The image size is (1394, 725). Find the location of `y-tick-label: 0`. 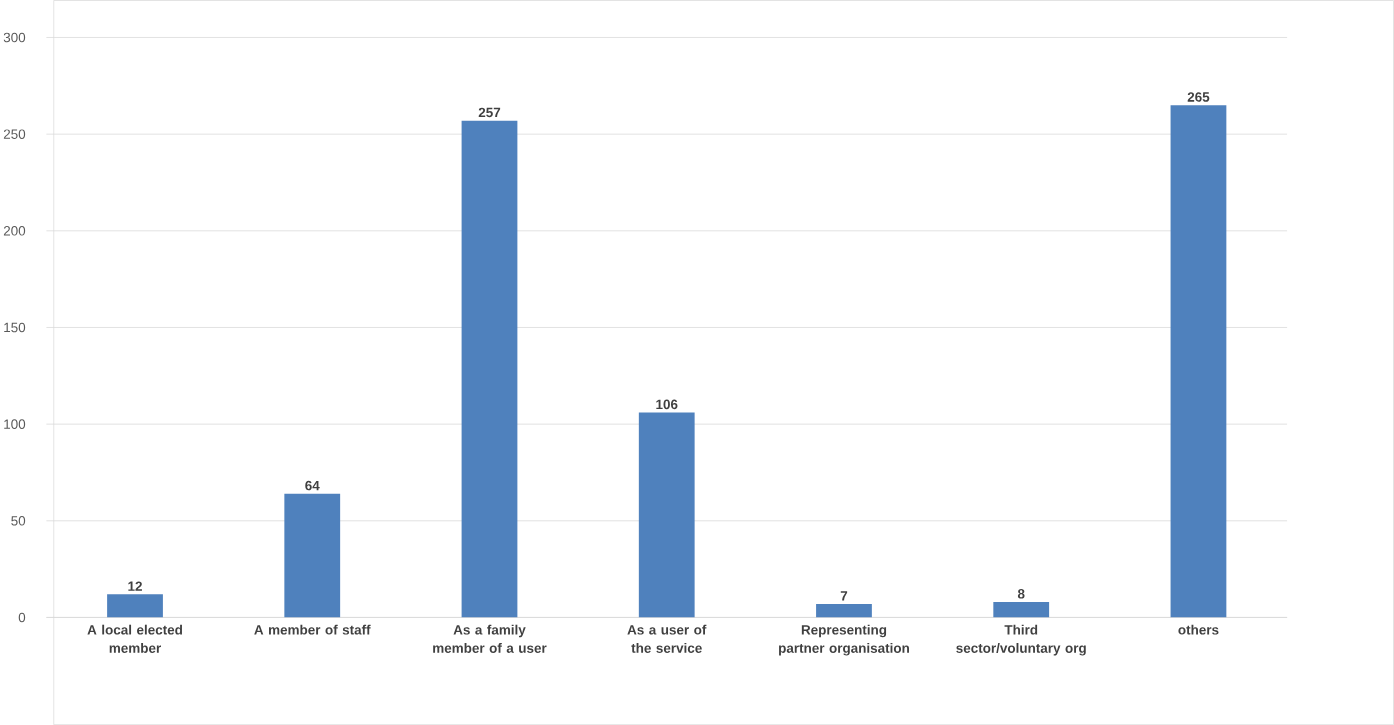

y-tick-label: 0 is located at coordinates (22, 617).